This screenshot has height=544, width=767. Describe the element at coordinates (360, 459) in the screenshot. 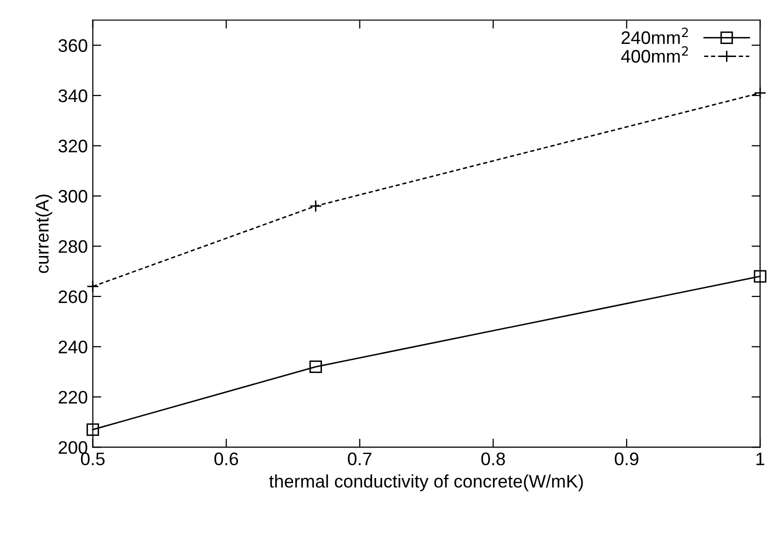

I see `x-tick-label: 0.7` at that location.